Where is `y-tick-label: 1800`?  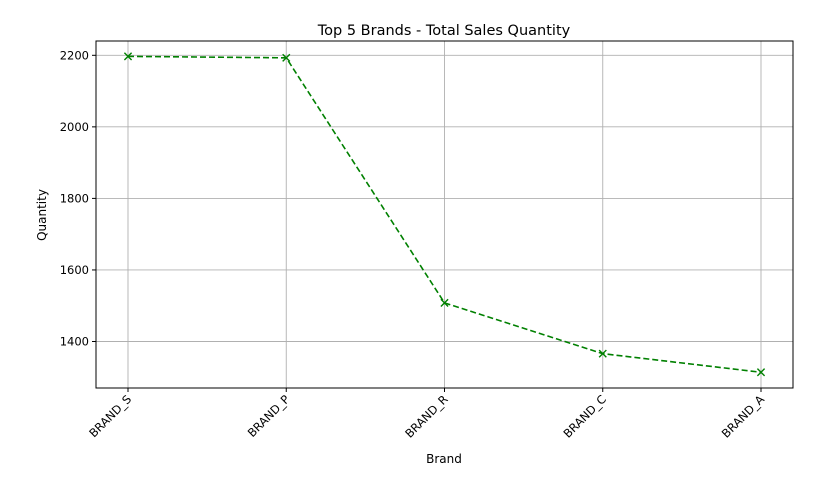
y-tick-label: 1800 is located at coordinates (74, 198).